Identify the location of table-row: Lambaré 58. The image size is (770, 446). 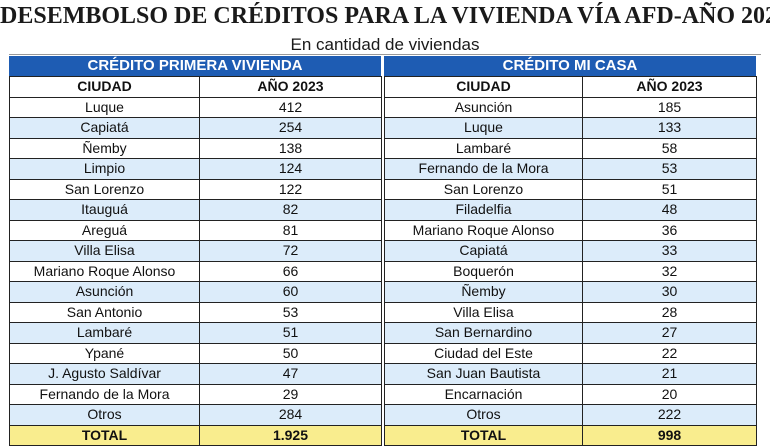
(570, 148).